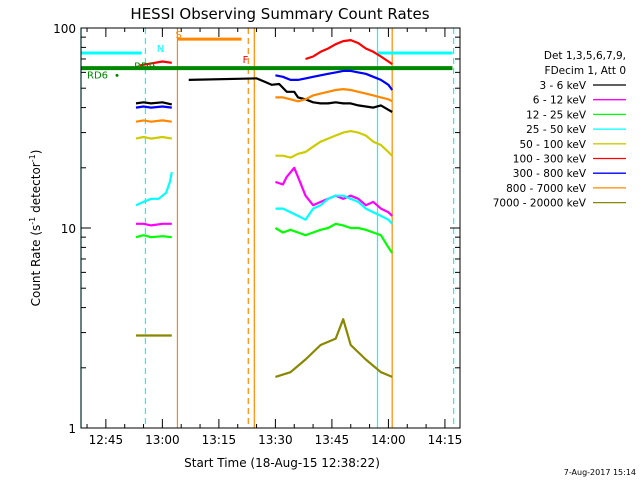 This screenshot has width=640, height=480. What do you see at coordinates (72, 429) in the screenshot?
I see `y-tick-label-0: 1` at bounding box center [72, 429].